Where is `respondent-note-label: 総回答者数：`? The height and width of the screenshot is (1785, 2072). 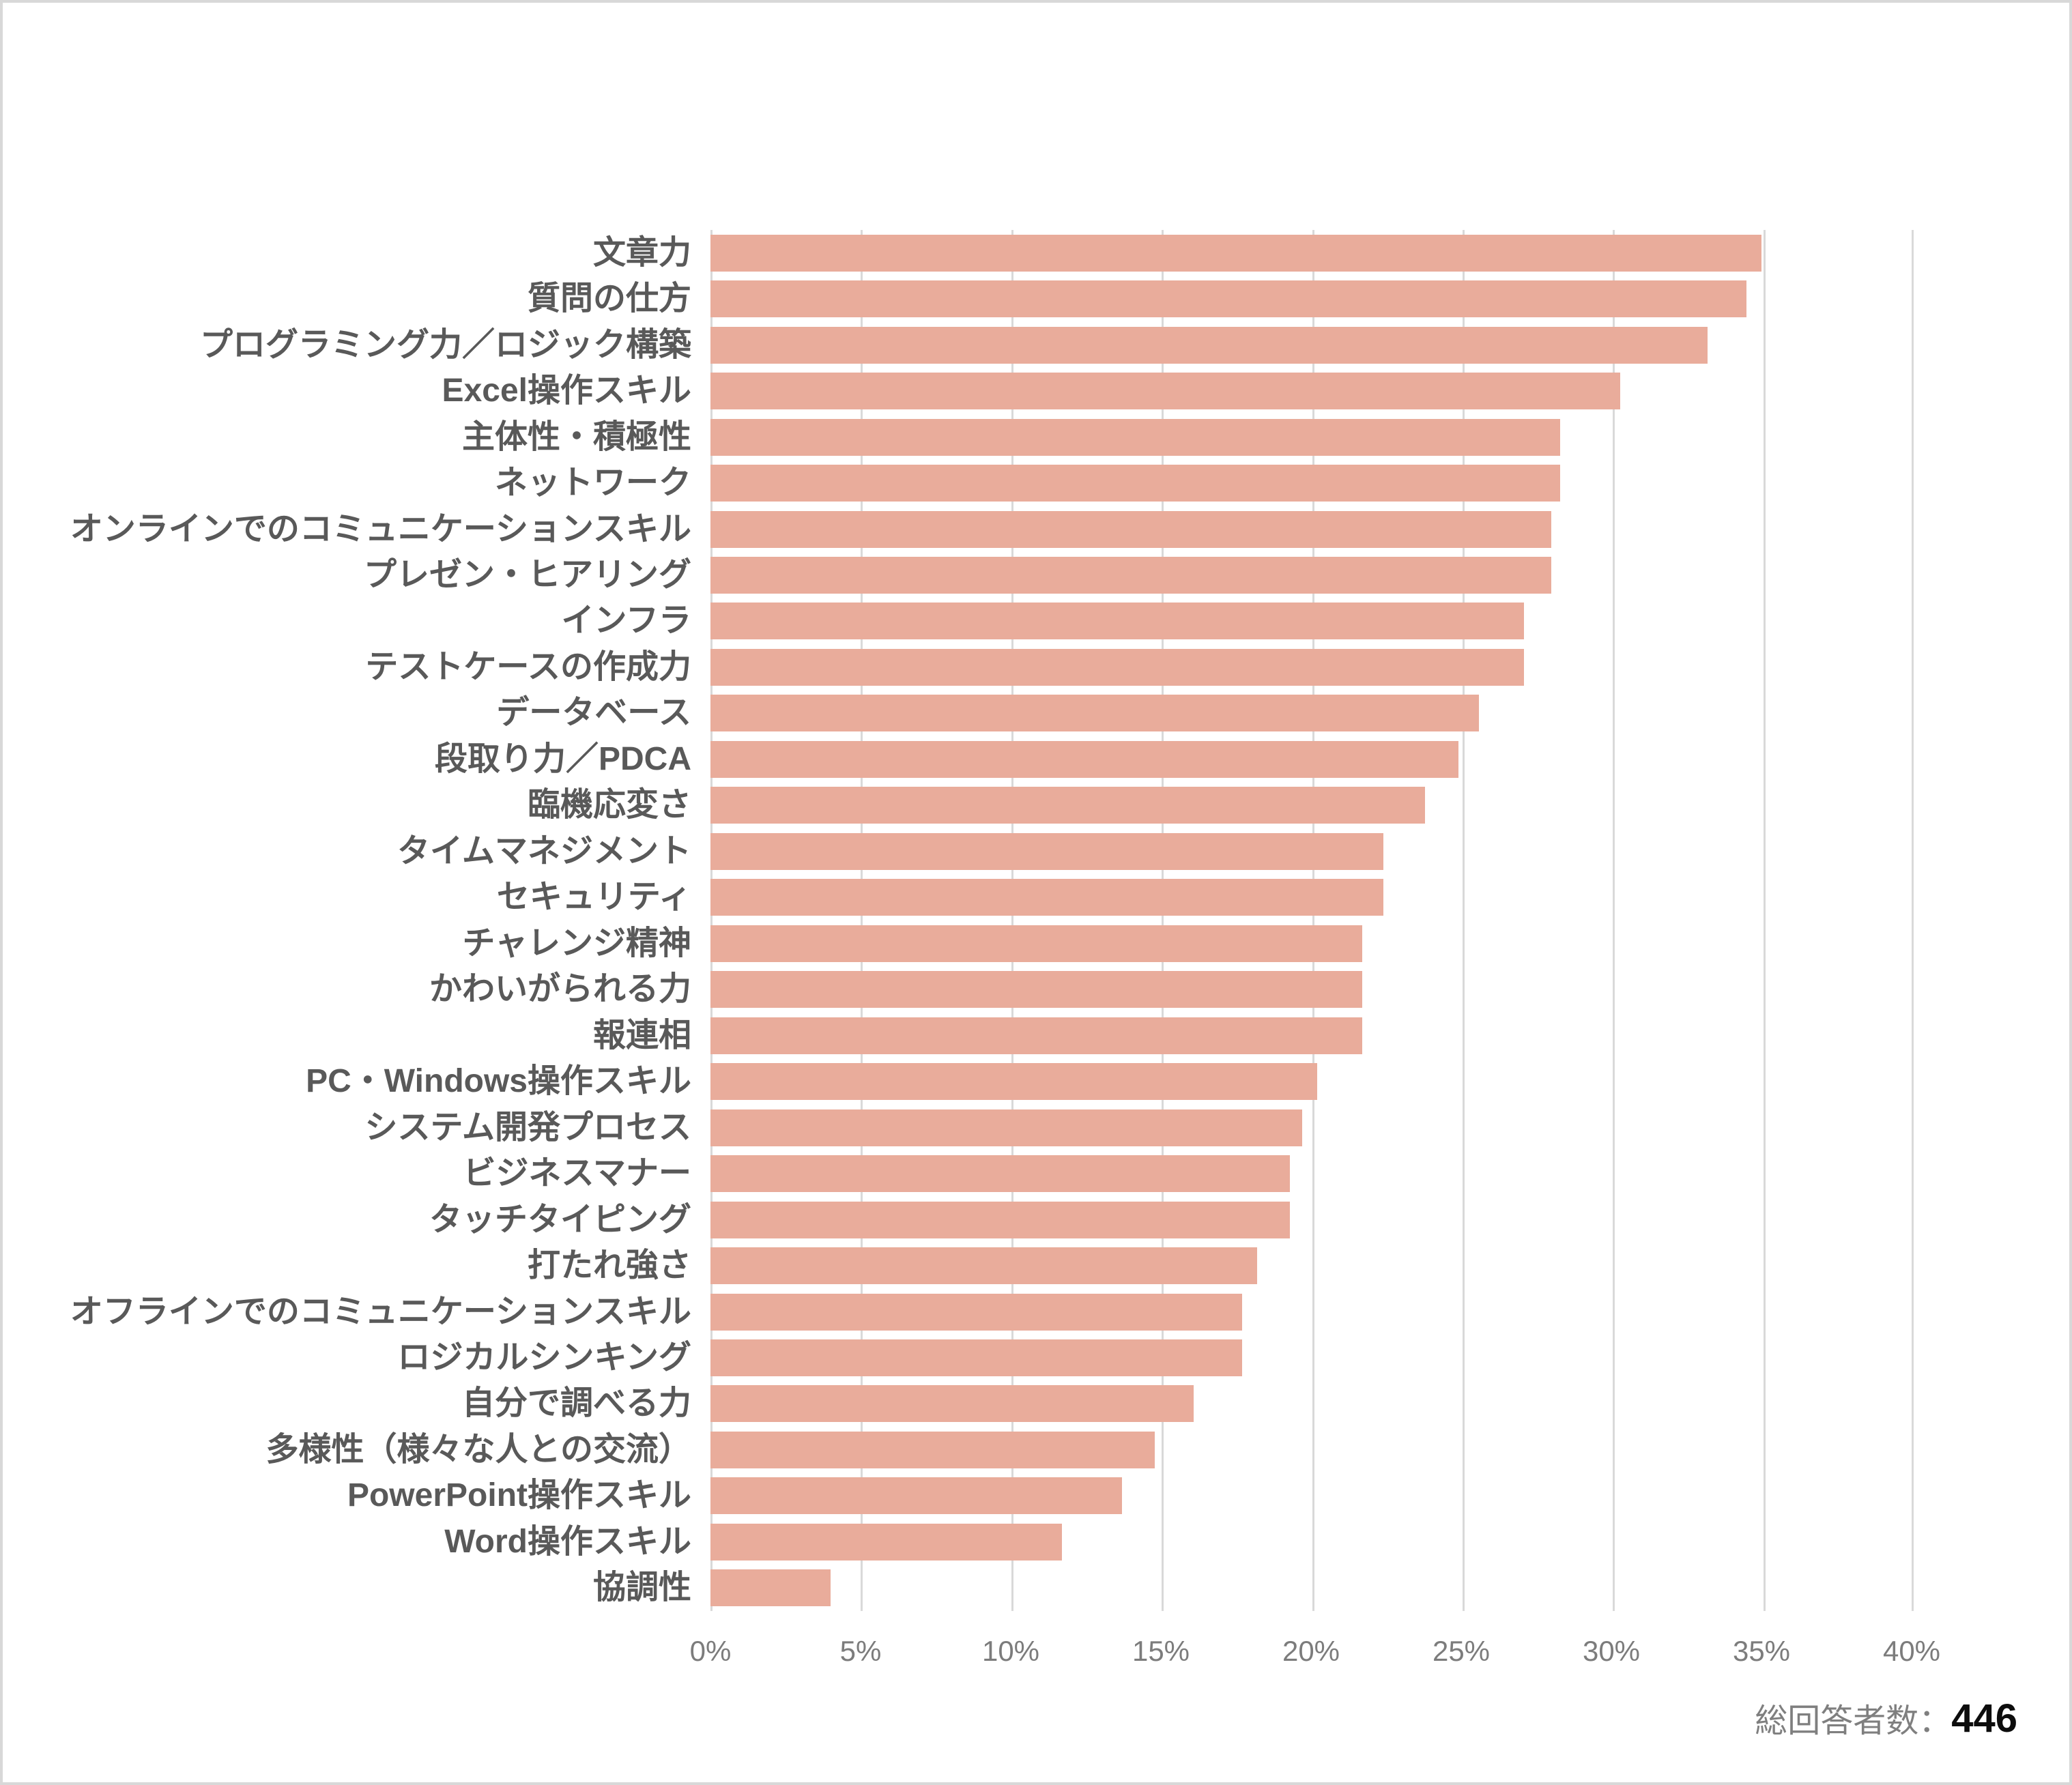
respondent-note-label: 総回答者数： is located at coordinates (1853, 1721).